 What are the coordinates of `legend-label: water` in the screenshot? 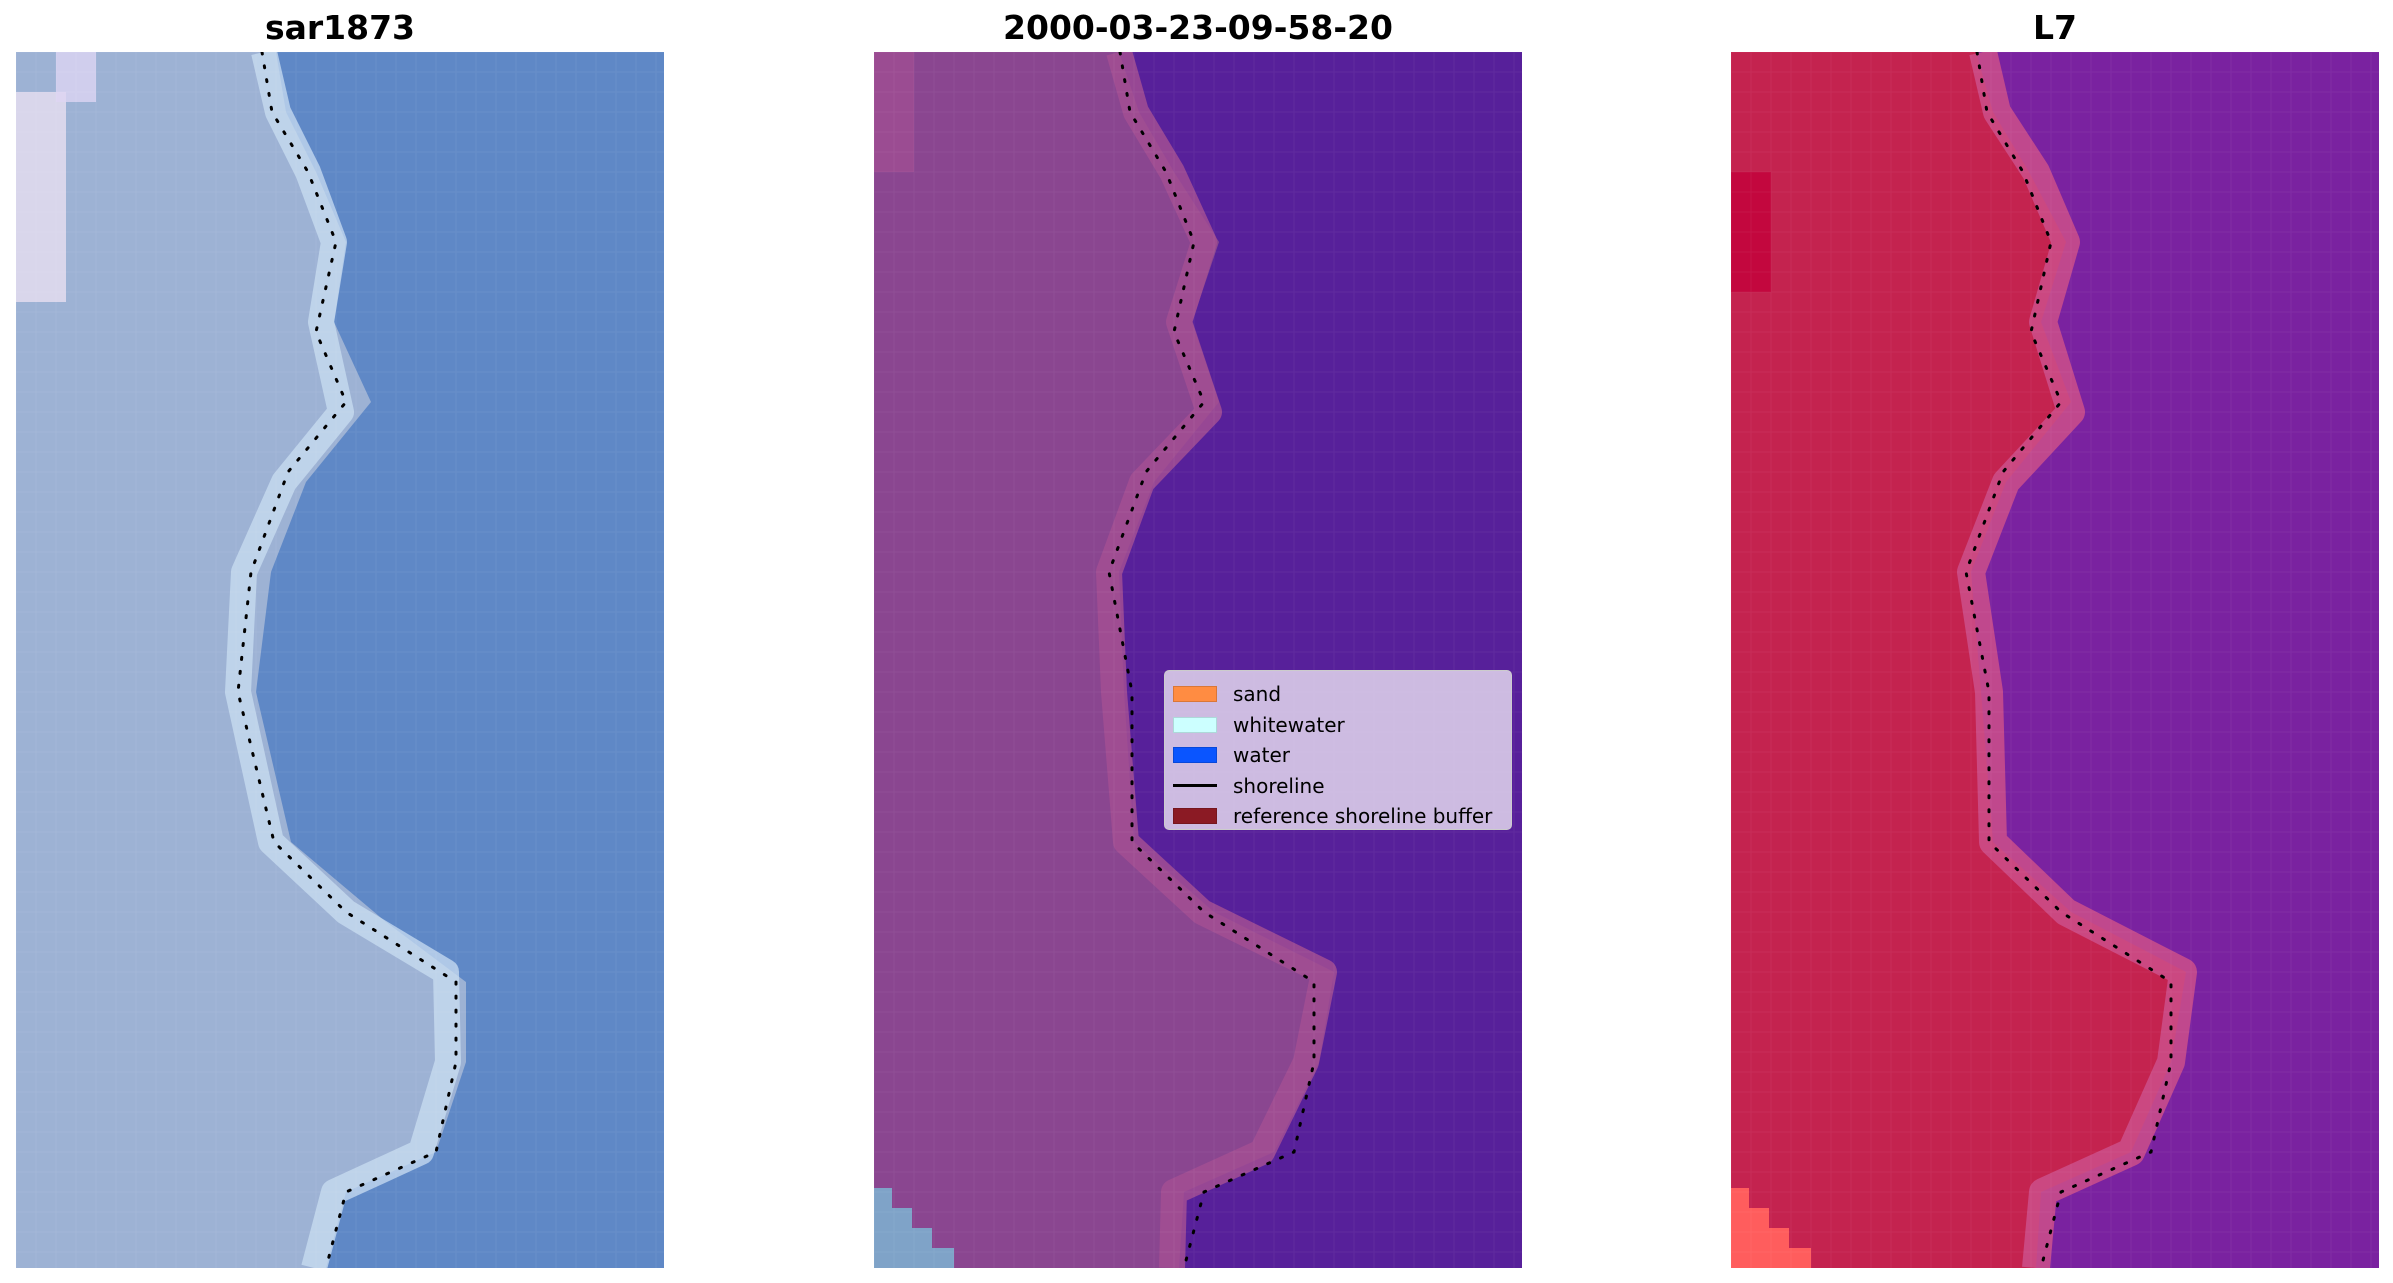 It's located at (1261, 755).